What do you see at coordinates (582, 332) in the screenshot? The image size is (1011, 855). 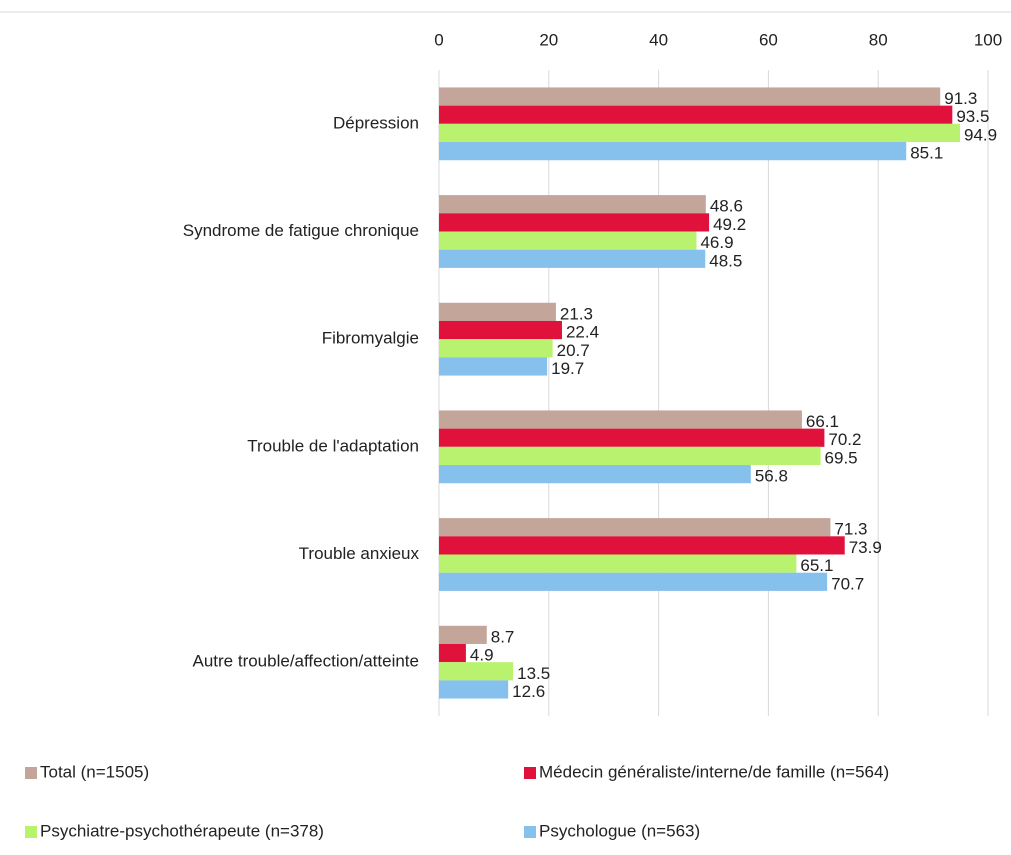 I see `value-label: 22.4` at bounding box center [582, 332].